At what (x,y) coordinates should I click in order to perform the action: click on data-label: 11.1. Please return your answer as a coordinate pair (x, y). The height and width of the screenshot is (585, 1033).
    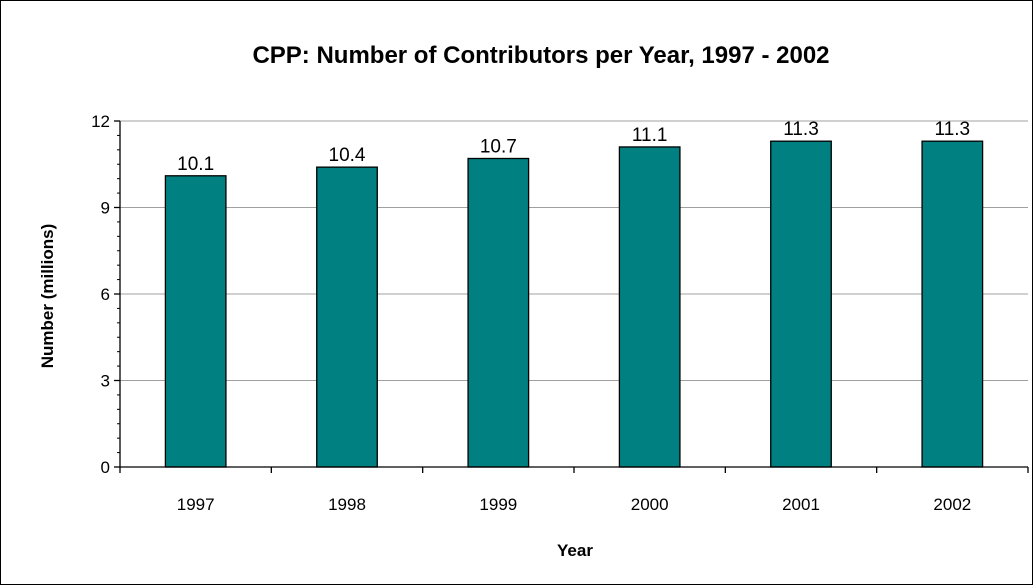
    Looking at the image, I should click on (650, 135).